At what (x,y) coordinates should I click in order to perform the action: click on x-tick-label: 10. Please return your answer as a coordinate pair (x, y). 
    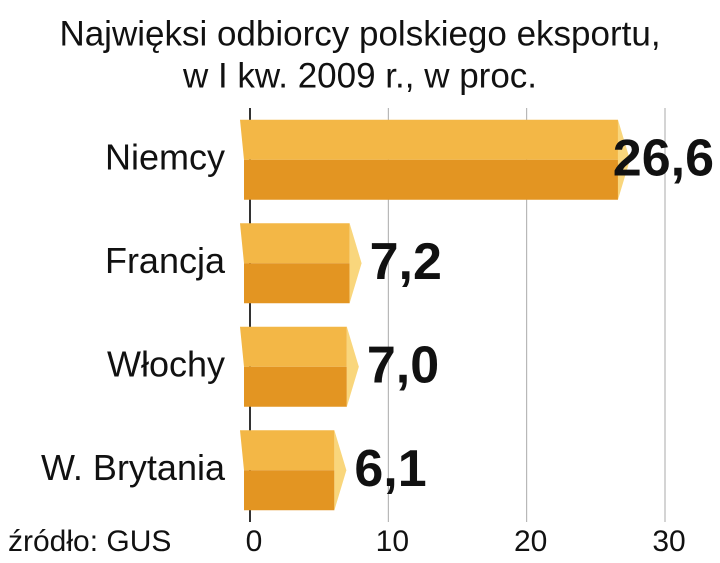
    Looking at the image, I should click on (392, 541).